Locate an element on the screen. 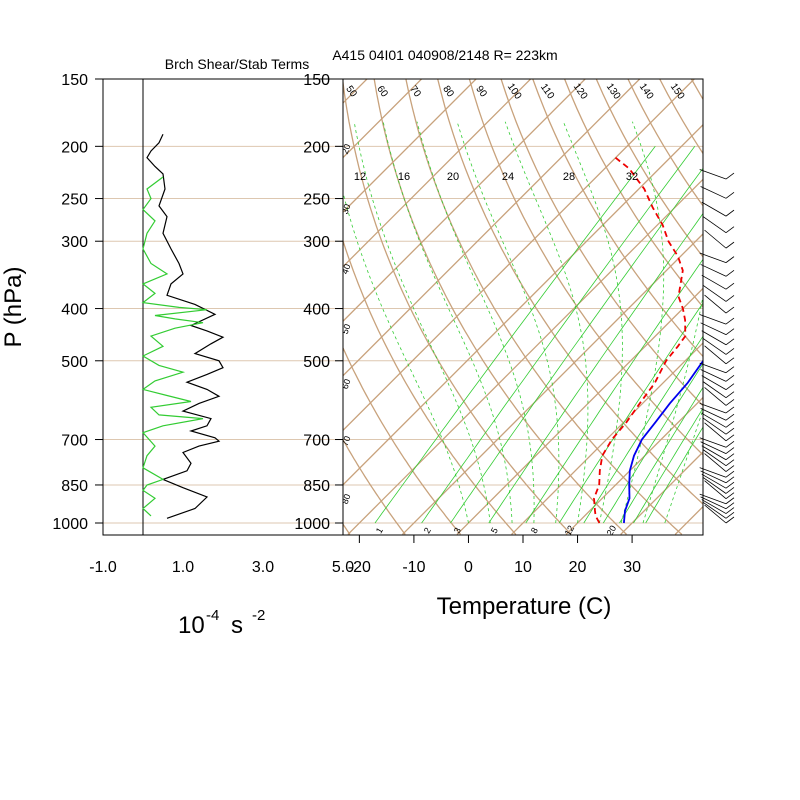  dewpoint-line is located at coordinates (640, 340).